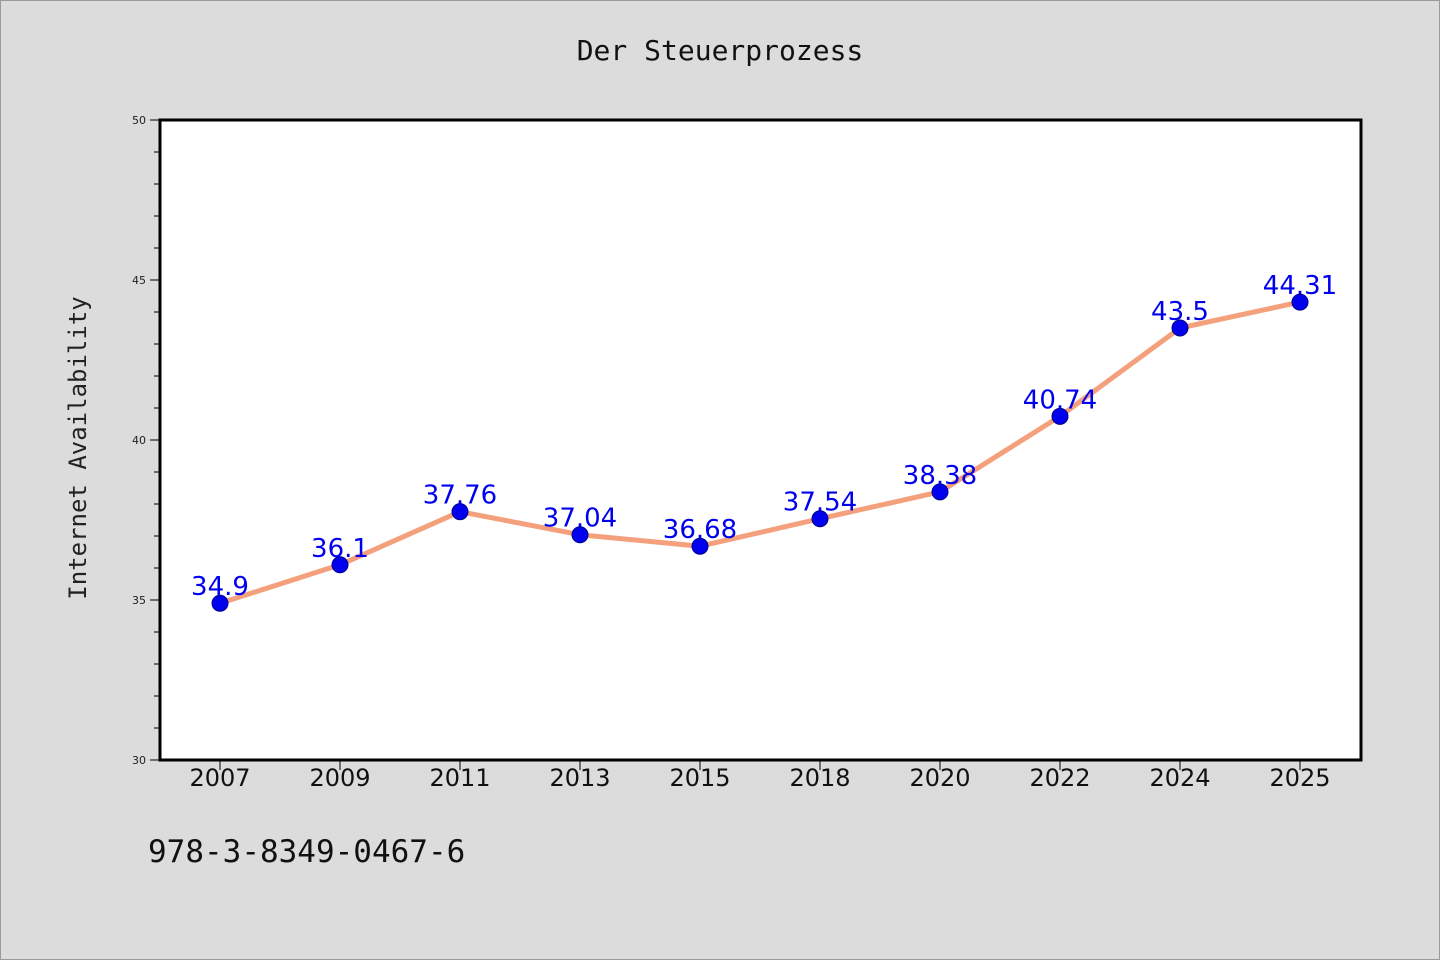  I want to click on x-tick-label: 2013, so click(579, 778).